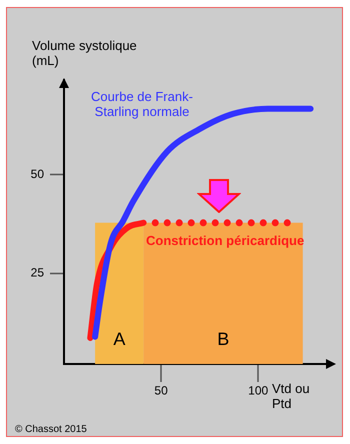  What do you see at coordinates (142, 104) in the screenshot?
I see `series-label: Courbe de Frank-Starling normale` at bounding box center [142, 104].